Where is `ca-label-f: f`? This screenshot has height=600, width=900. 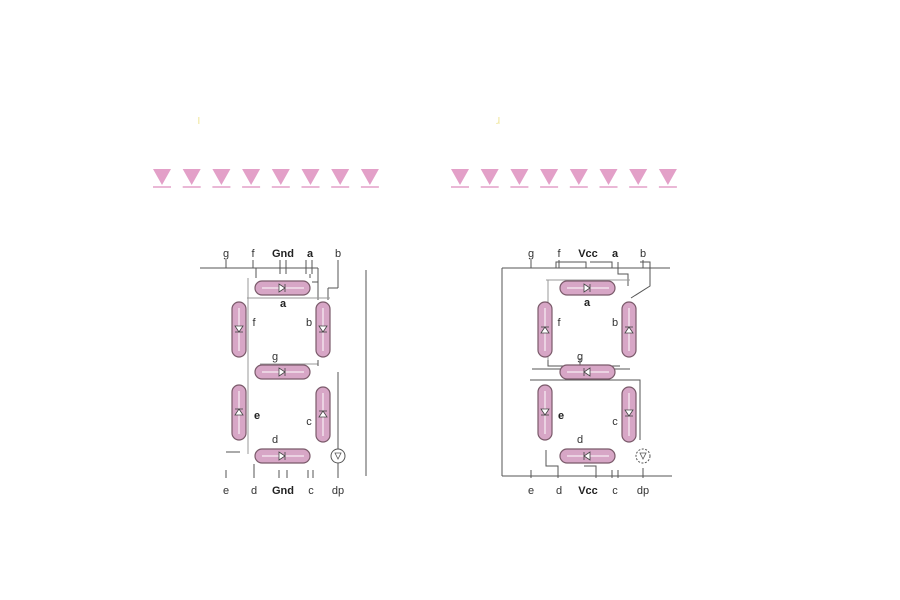
ca-label-f: f is located at coordinates (559, 323).